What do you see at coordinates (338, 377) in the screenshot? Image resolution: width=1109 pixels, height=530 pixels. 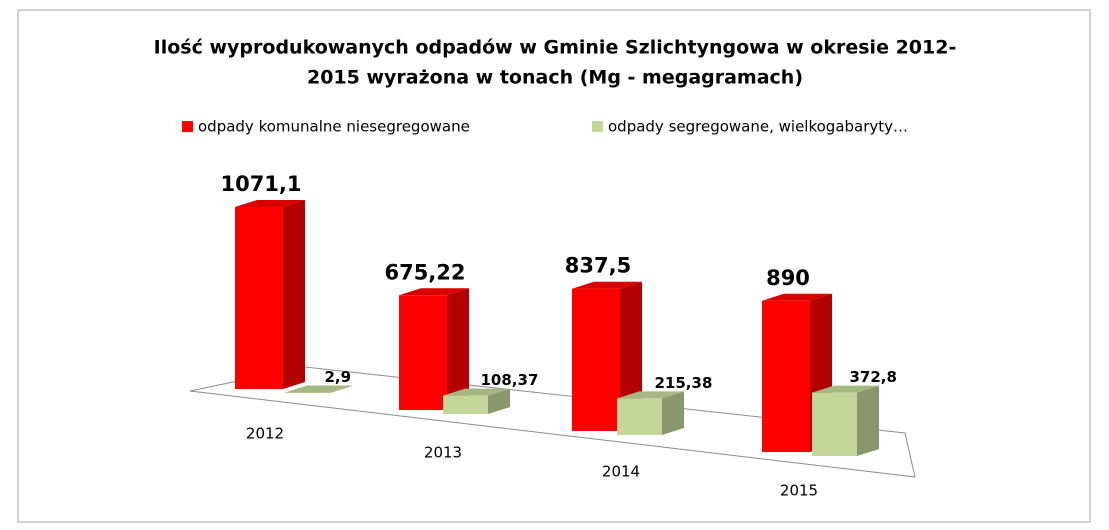 I see `value-label: 2,9` at bounding box center [338, 377].